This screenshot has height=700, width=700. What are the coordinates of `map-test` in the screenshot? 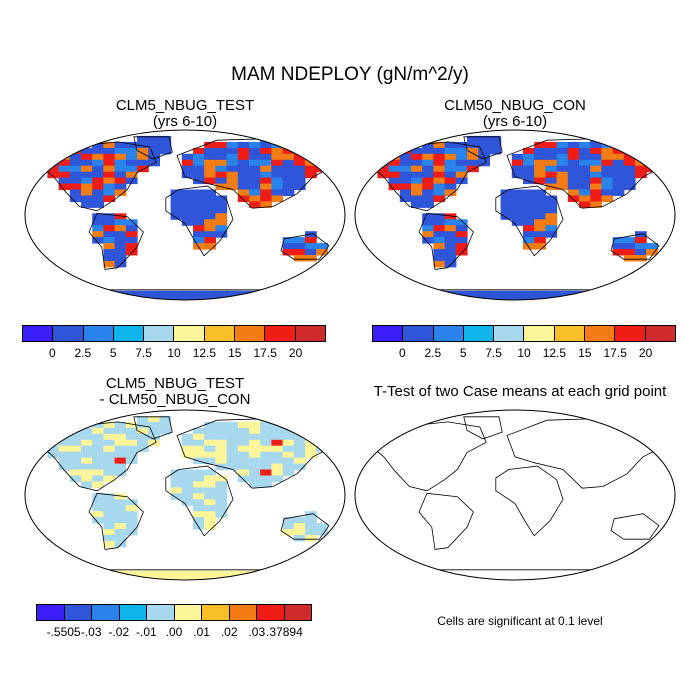 It's located at (187, 217).